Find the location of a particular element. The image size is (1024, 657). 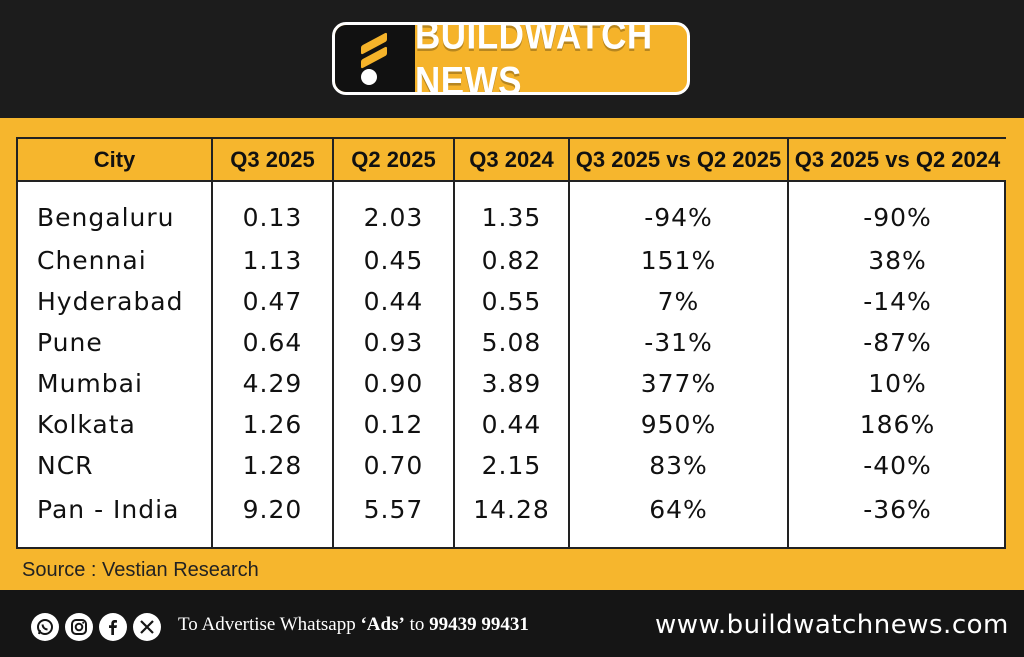

value-cell: 2.15 is located at coordinates (512, 466).